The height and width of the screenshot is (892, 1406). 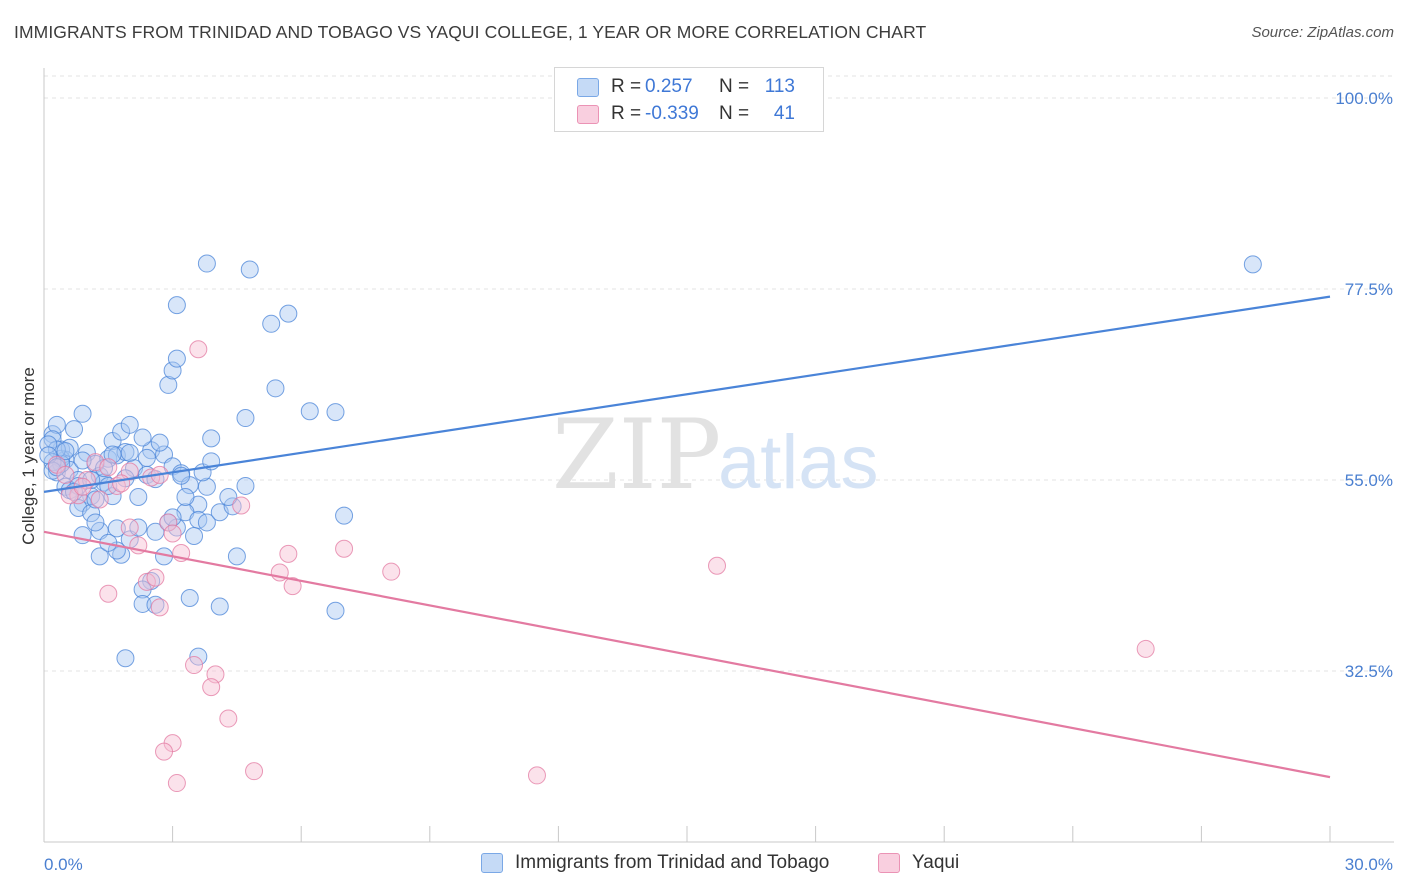 I want to click on legend-swatch-pink, so click(x=889, y=863).